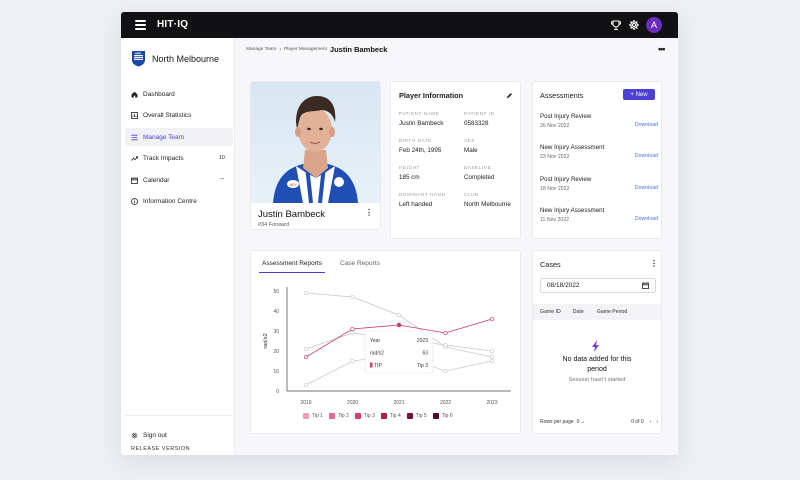 This screenshot has width=800, height=480. I want to click on column-header: Date, so click(578, 312).